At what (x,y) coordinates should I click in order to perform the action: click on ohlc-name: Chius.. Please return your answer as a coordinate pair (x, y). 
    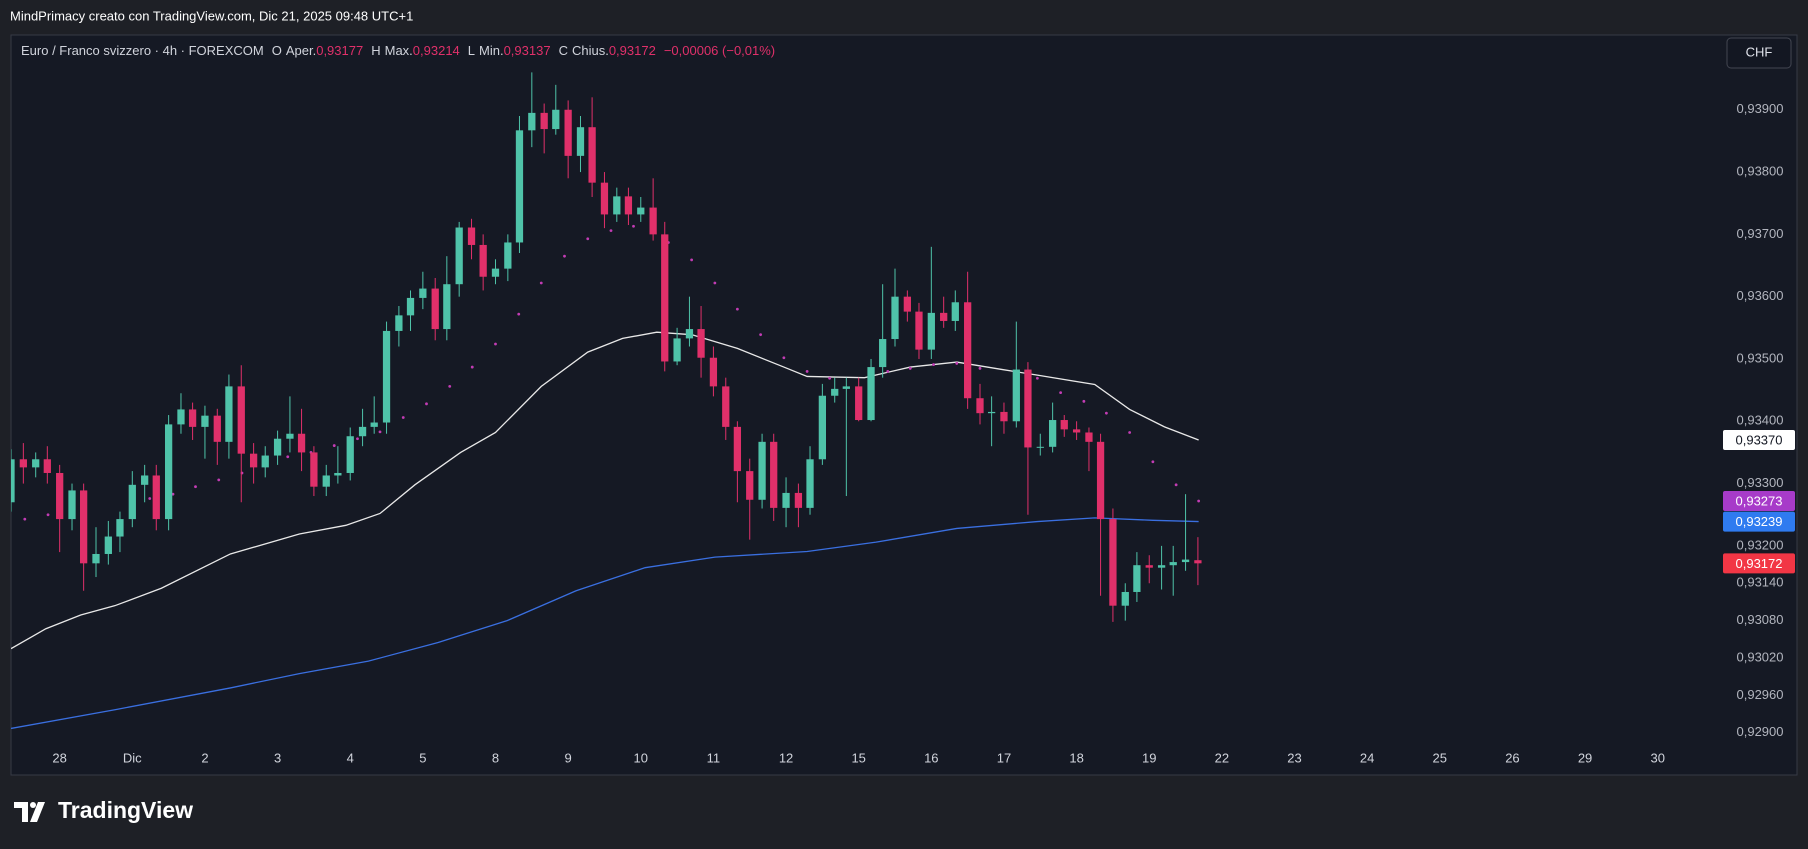
    Looking at the image, I should click on (590, 50).